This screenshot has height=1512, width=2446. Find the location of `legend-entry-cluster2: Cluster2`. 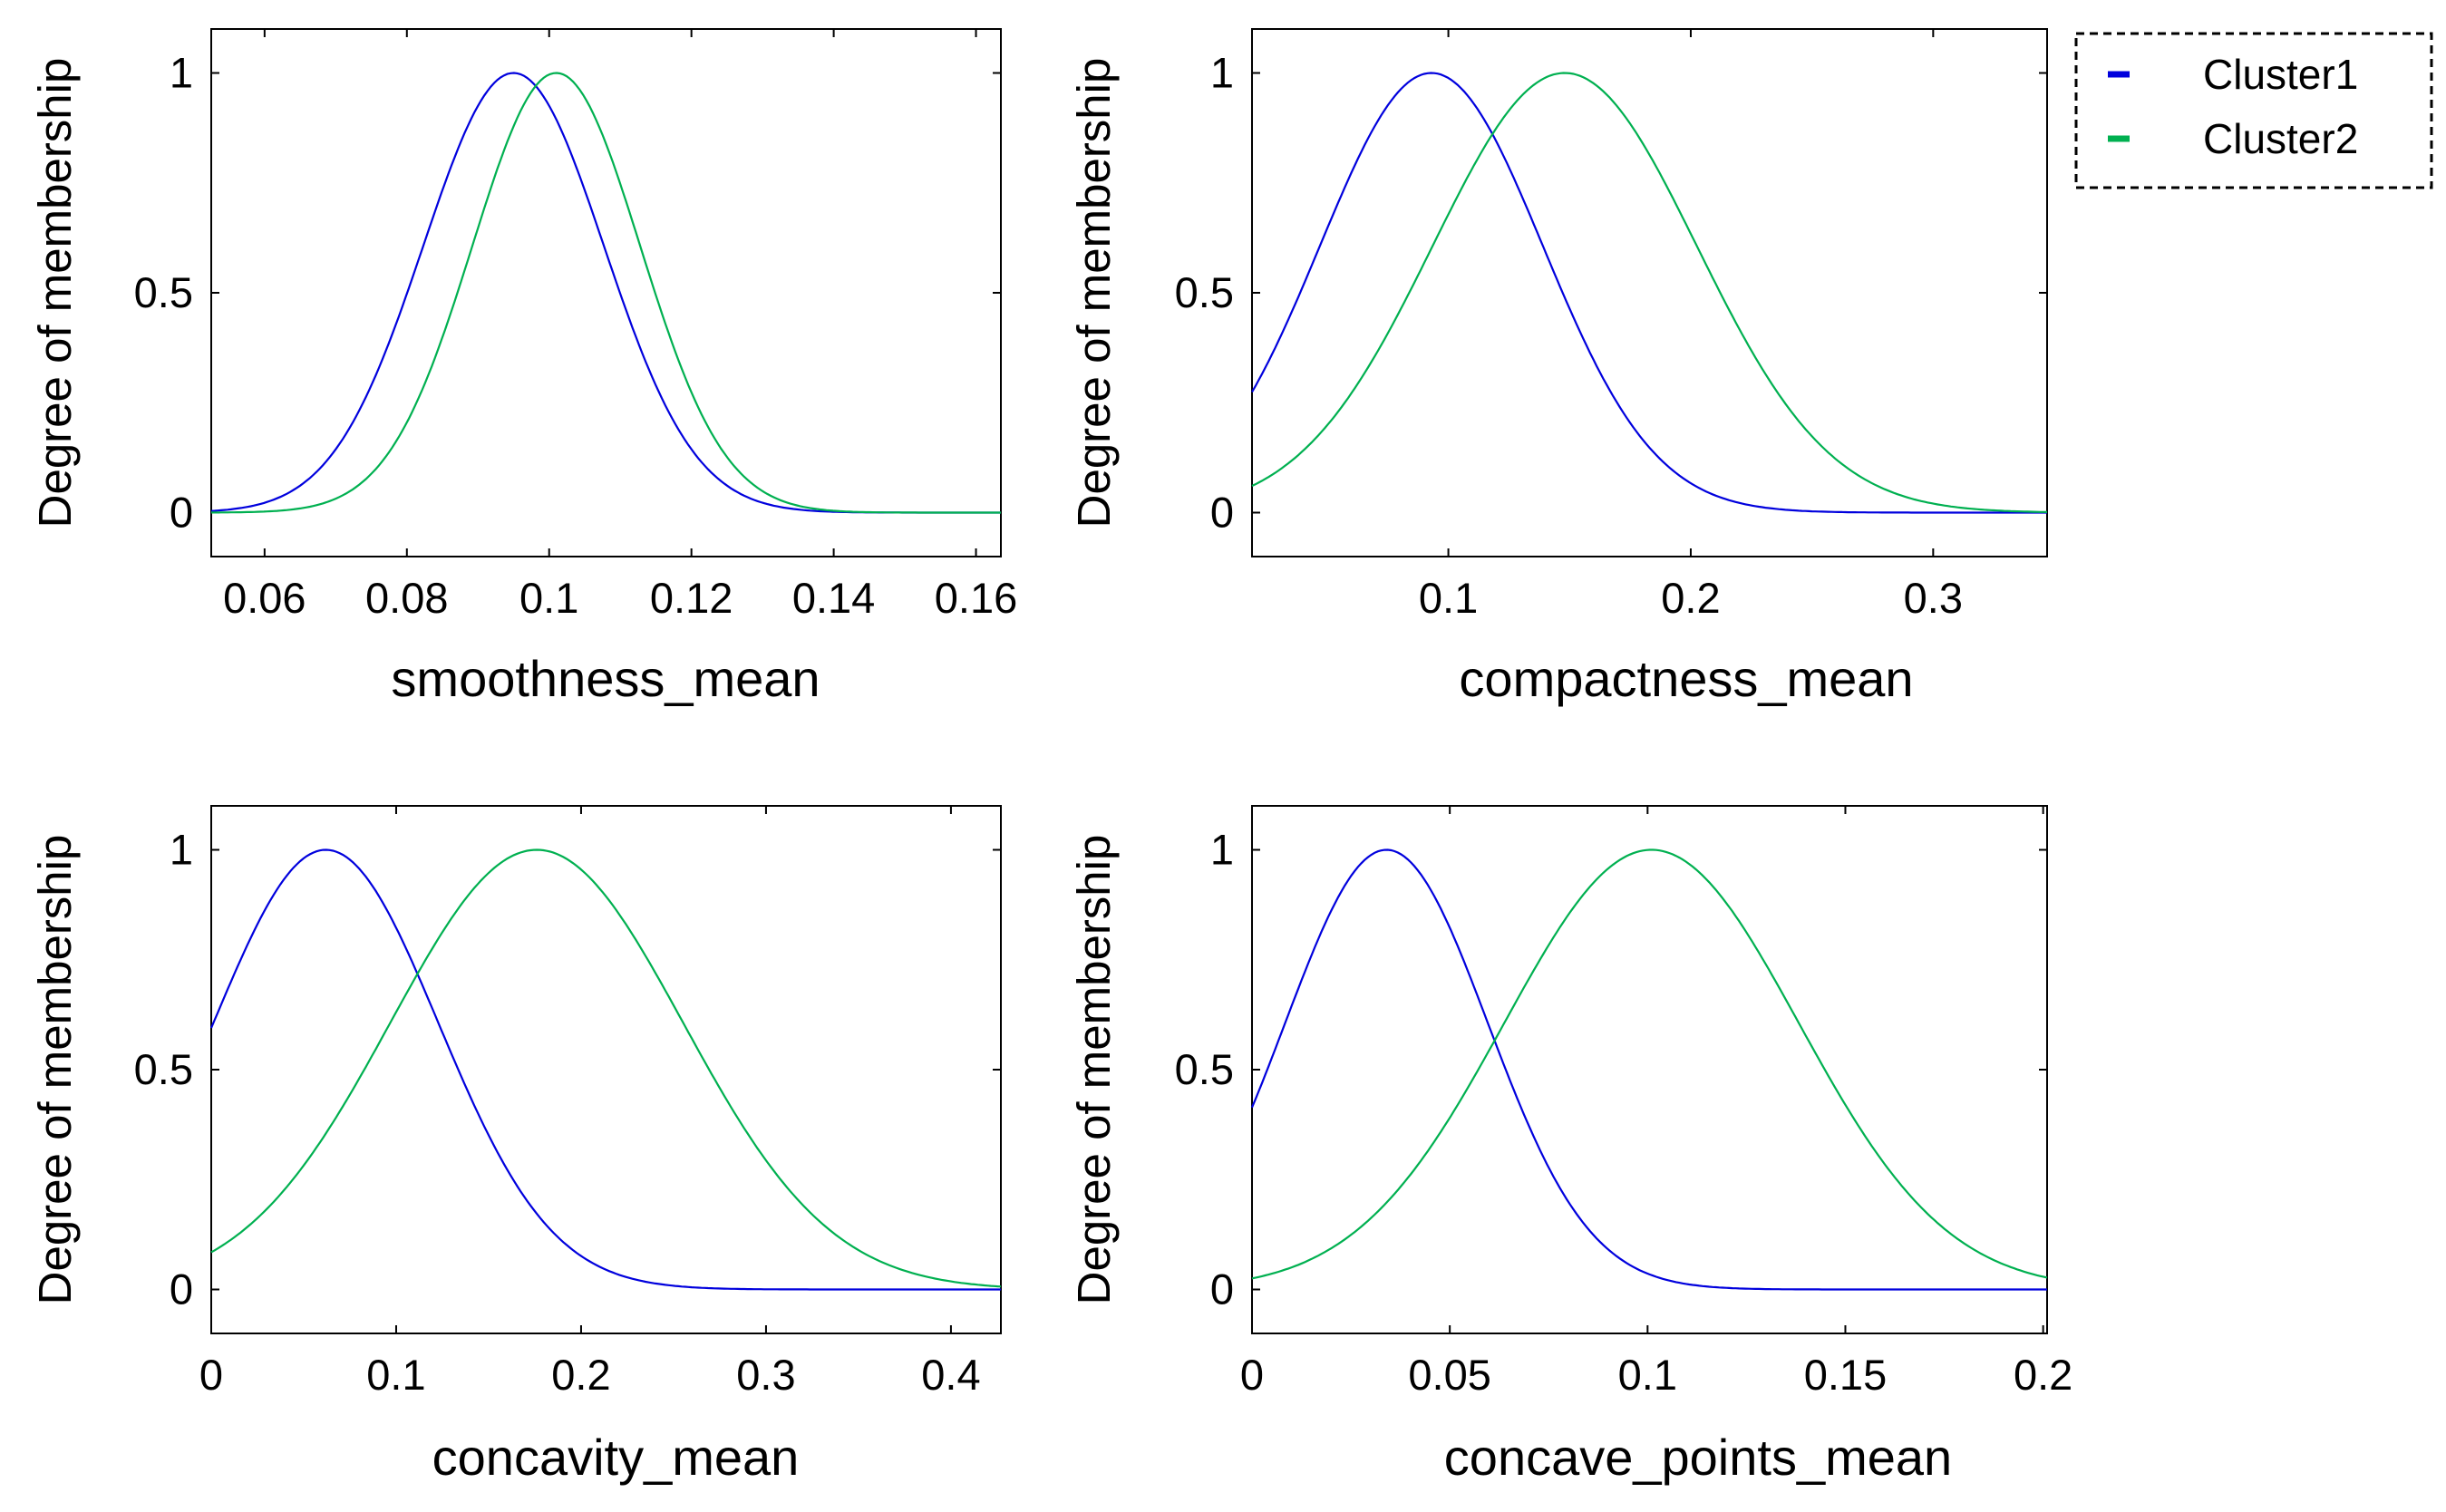

legend-entry-cluster2: Cluster2 is located at coordinates (2233, 139).